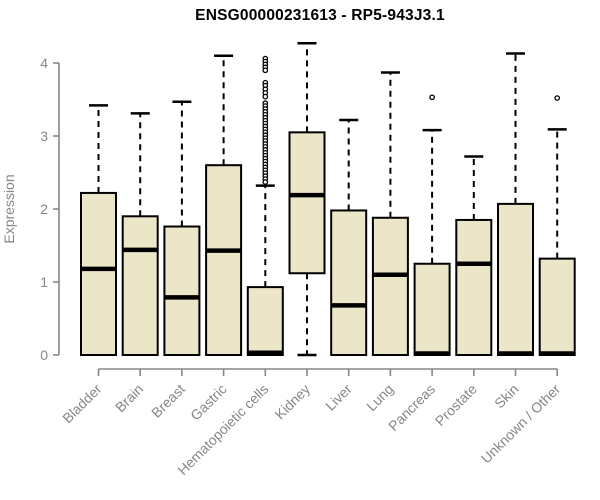  Describe the element at coordinates (44, 355) in the screenshot. I see `y-tick-label: 0` at that location.